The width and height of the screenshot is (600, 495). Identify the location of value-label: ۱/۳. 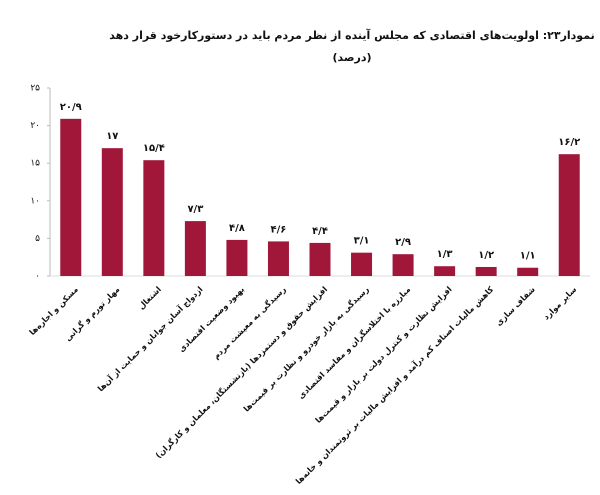
(445, 254).